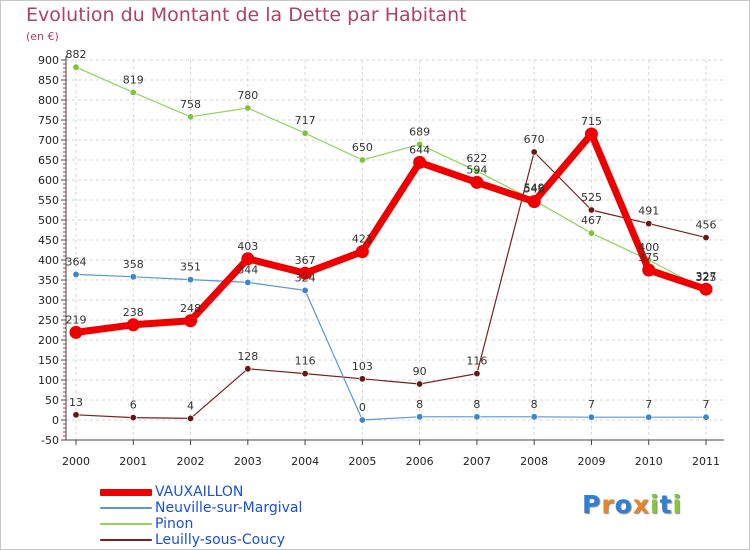 The height and width of the screenshot is (550, 750). I want to click on data-label-pinon: 689, so click(419, 131).